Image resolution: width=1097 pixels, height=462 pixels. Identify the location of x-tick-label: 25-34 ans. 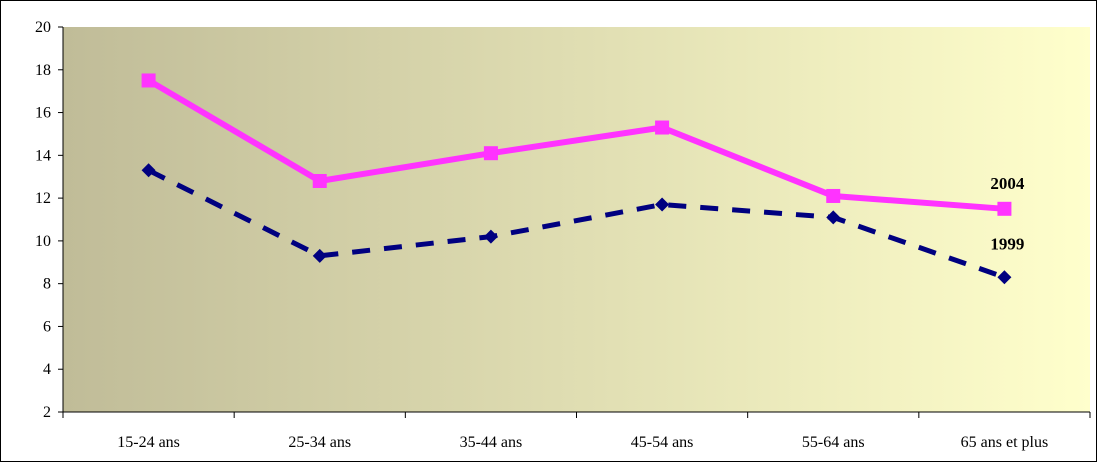
(319, 442).